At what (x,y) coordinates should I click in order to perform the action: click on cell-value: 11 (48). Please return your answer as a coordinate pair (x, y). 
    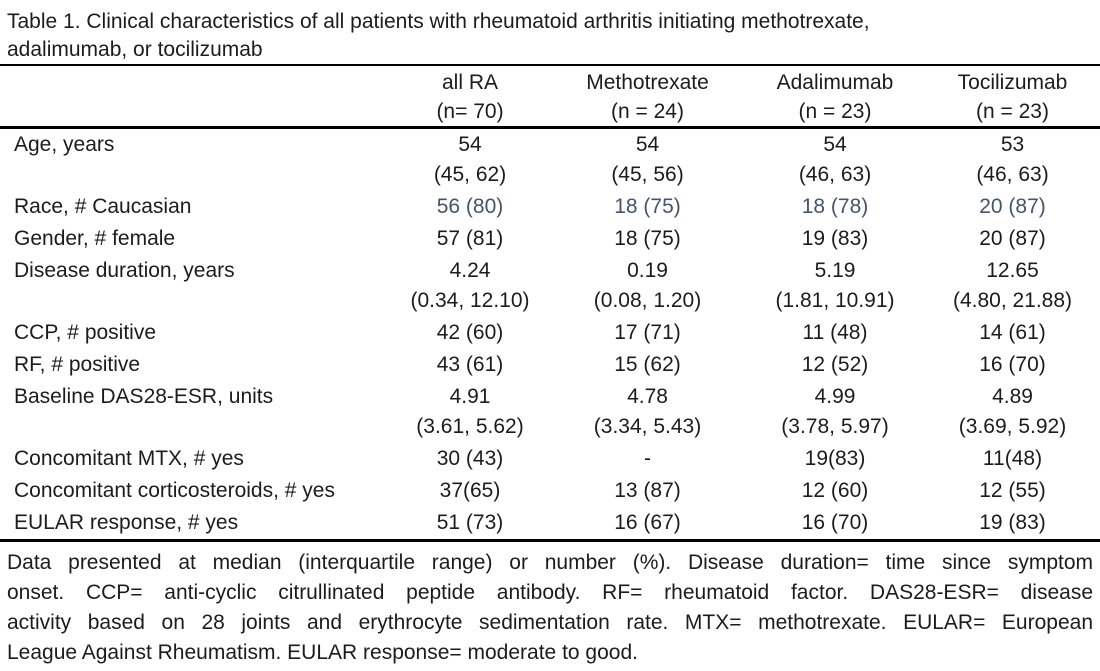
    Looking at the image, I should click on (835, 332).